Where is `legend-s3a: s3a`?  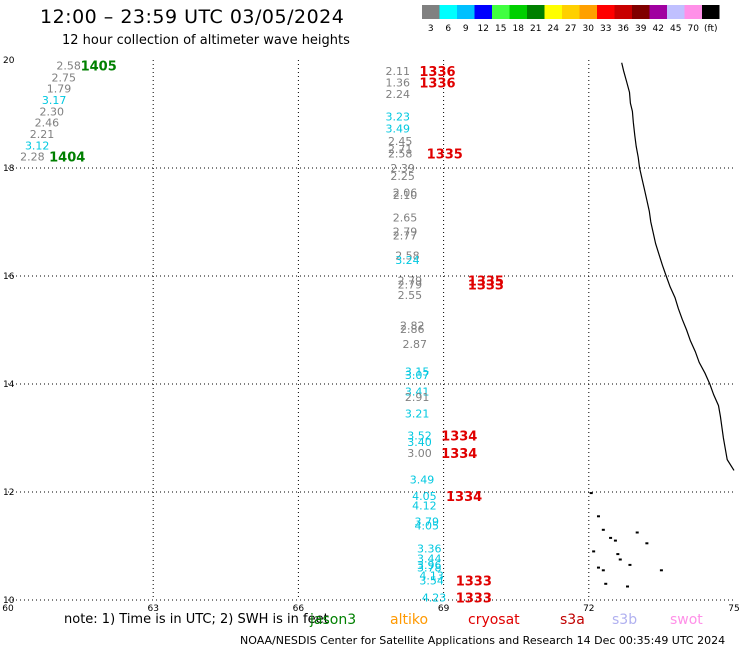
legend-s3a: s3a is located at coordinates (572, 620).